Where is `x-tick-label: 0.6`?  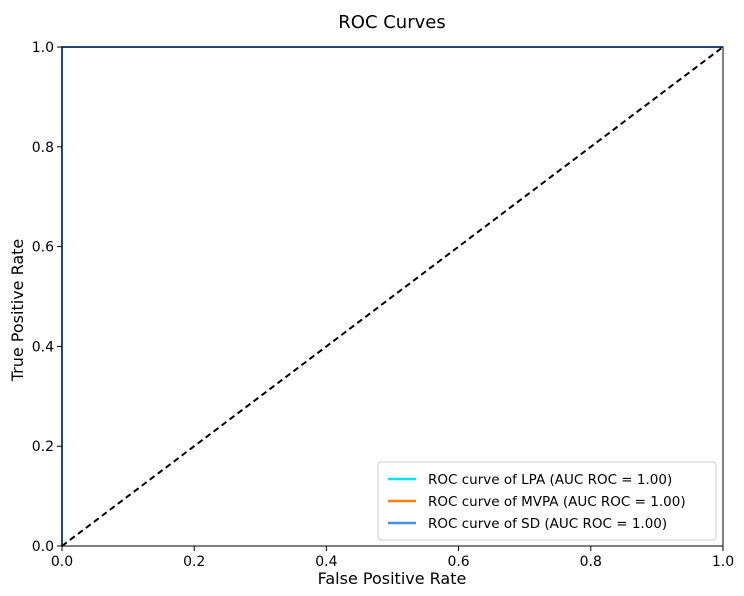 x-tick-label: 0.6 is located at coordinates (458, 562).